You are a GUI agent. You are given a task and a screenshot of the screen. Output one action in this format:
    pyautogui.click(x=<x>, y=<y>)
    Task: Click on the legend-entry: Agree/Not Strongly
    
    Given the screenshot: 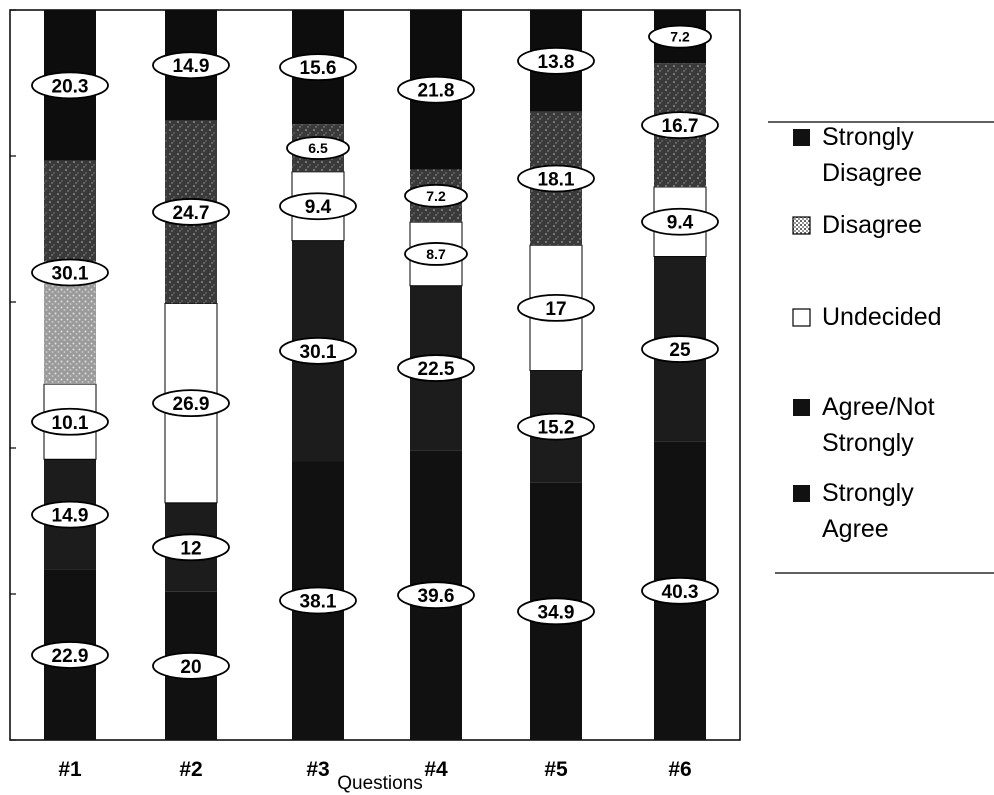 What is the action you would take?
    pyautogui.click(x=864, y=425)
    